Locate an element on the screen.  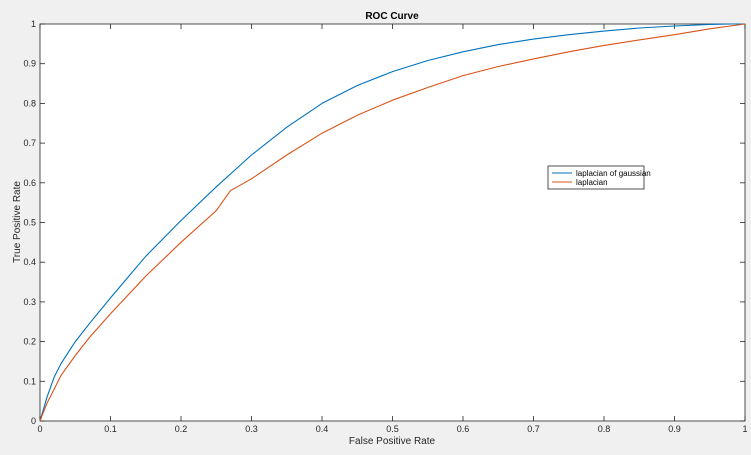
y-axis-label: True Positive Rate is located at coordinates (17, 222).